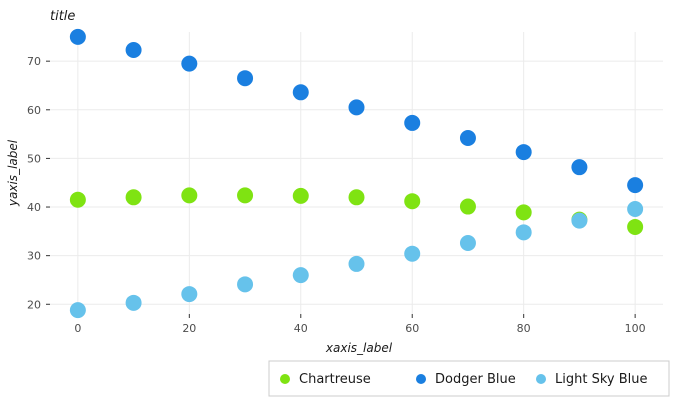  Describe the element at coordinates (301, 328) in the screenshot. I see `x-tick-label: 40` at that location.